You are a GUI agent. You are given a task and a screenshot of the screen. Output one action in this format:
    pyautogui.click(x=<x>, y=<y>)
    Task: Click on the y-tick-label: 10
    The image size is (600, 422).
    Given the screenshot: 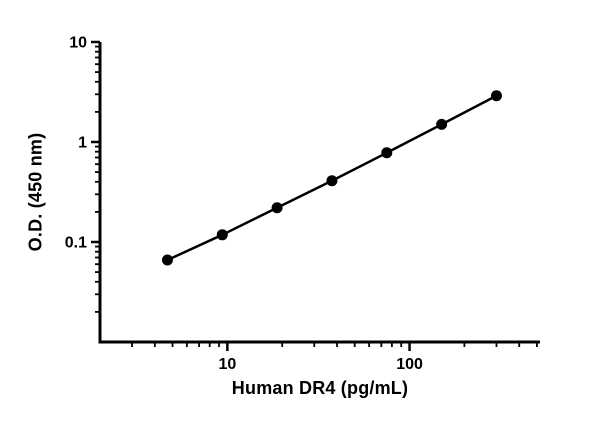 What is the action you would take?
    pyautogui.click(x=78, y=43)
    